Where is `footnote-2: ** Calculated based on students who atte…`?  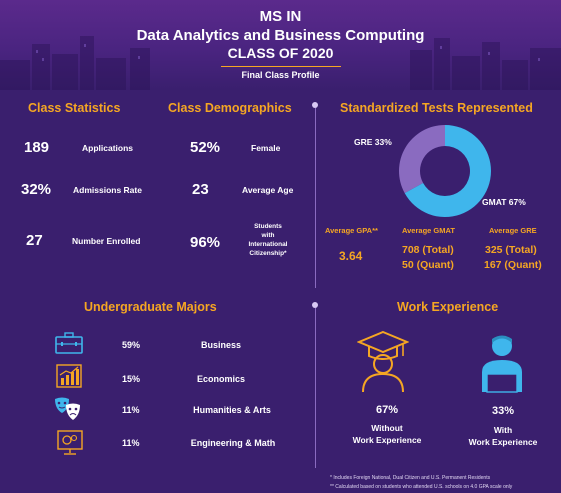 footnote-2: ** Calculated based on students who atte… is located at coordinates (421, 487).